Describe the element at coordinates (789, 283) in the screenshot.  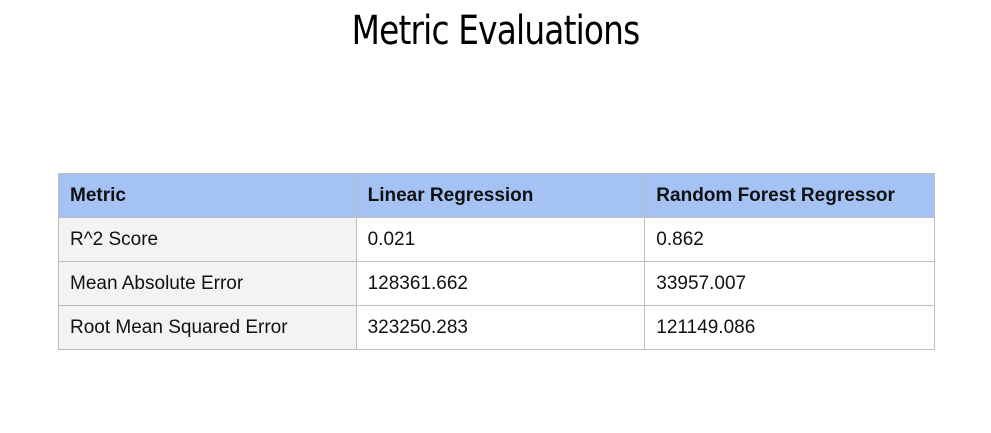
I see `random-forest-value-cell: 33957.007` at that location.